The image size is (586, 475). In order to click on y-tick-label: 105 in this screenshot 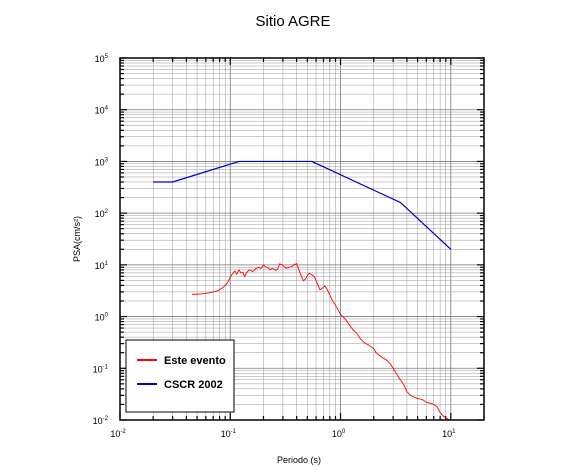, I will do `click(102, 59)`.